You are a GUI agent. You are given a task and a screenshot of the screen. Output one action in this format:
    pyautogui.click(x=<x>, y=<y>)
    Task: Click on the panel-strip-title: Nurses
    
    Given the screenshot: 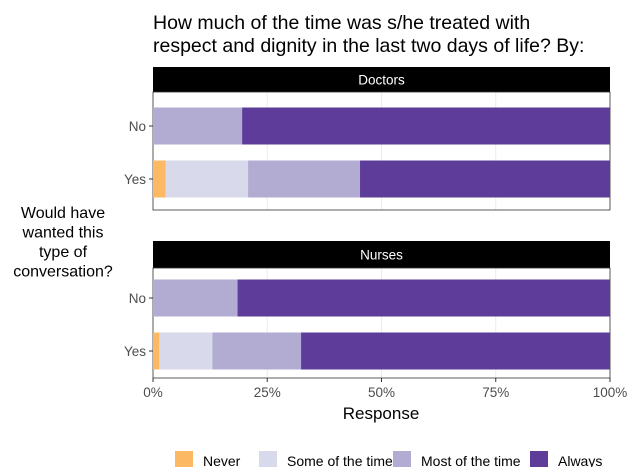 What is the action you would take?
    pyautogui.click(x=381, y=255)
    